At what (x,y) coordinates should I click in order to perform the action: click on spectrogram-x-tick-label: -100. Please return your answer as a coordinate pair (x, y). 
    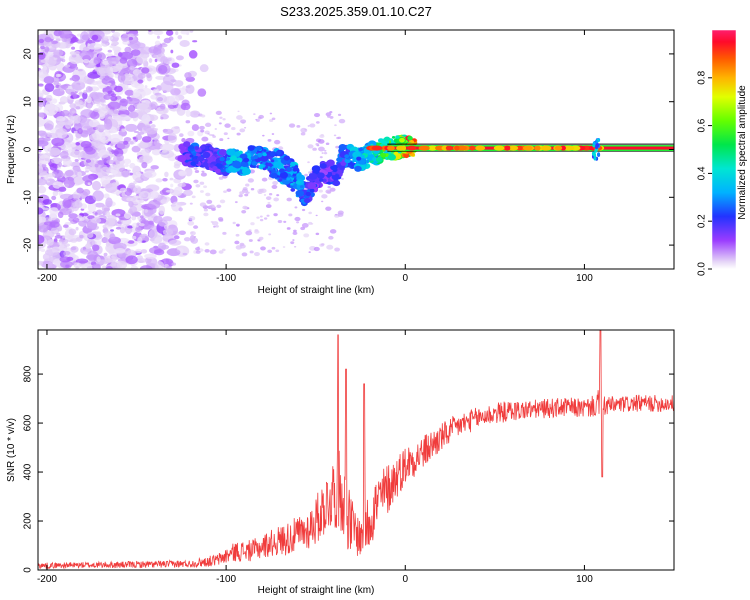
    Looking at the image, I should click on (226, 278).